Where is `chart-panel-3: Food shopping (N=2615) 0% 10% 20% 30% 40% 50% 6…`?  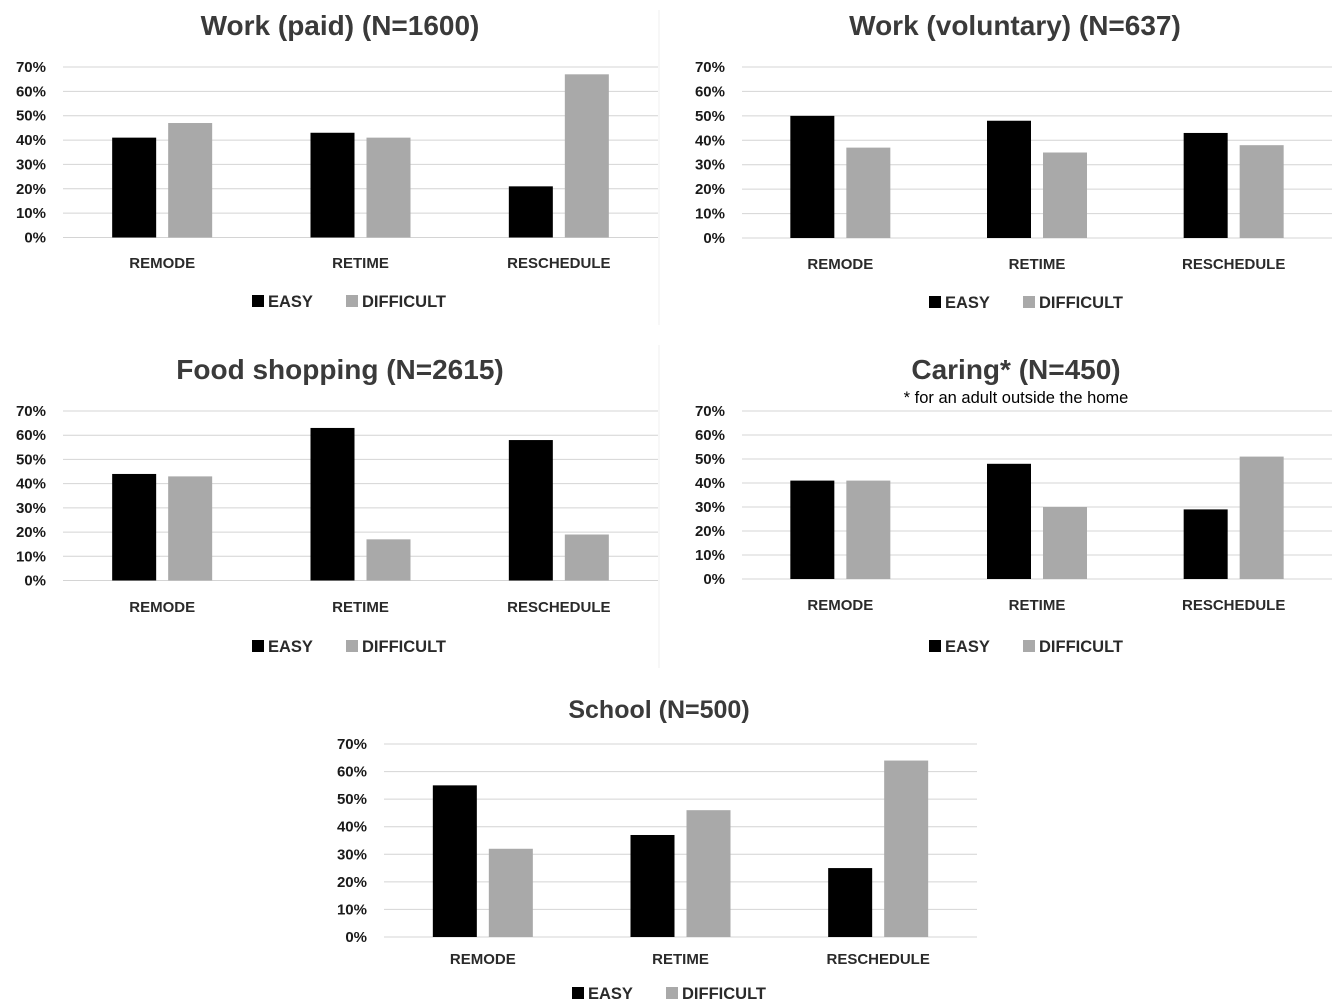 chart-panel-3: Food shopping (N=2615) 0% 10% 20% 30% 40% 50% 6… is located at coordinates (337, 505).